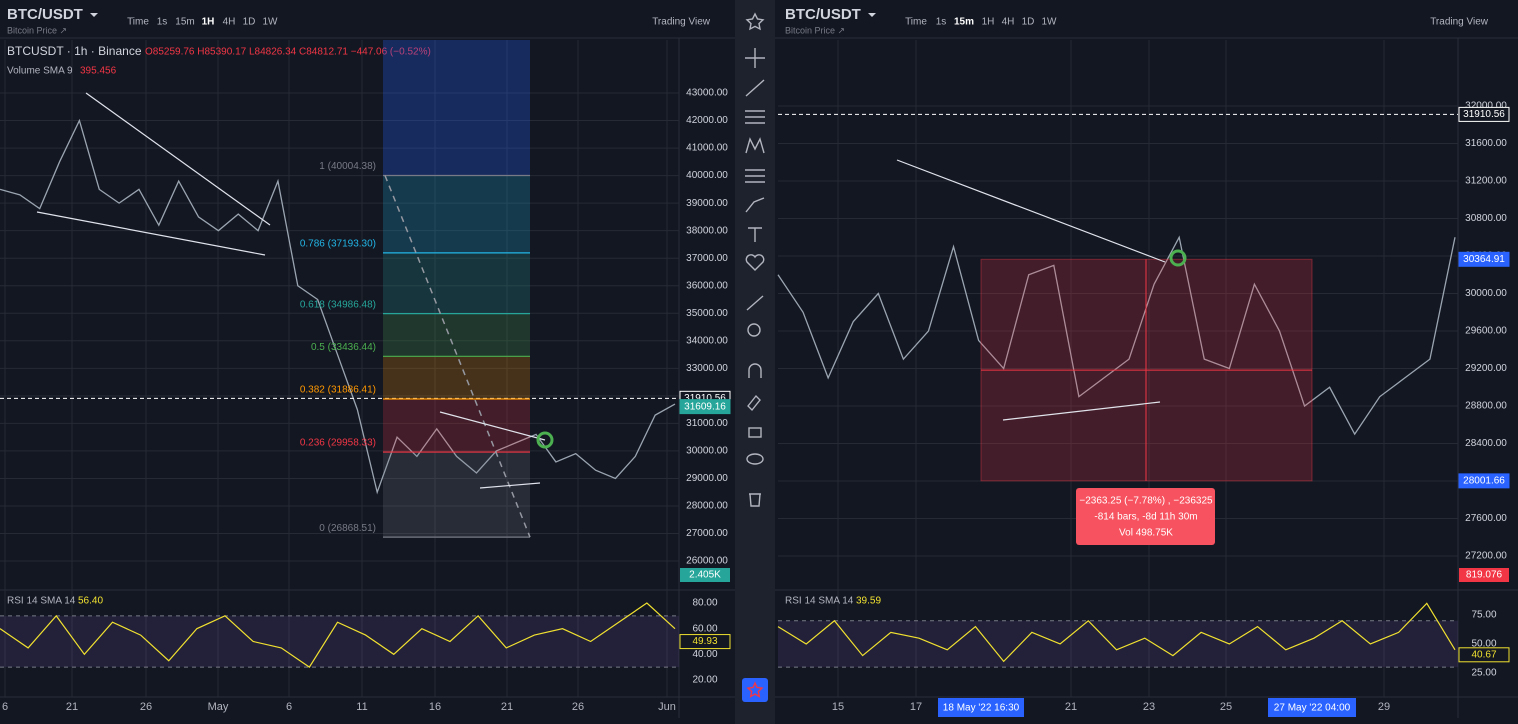 The height and width of the screenshot is (724, 1518). What do you see at coordinates (37, 30) in the screenshot?
I see `subtitle: Bitcoin Price ↗` at bounding box center [37, 30].